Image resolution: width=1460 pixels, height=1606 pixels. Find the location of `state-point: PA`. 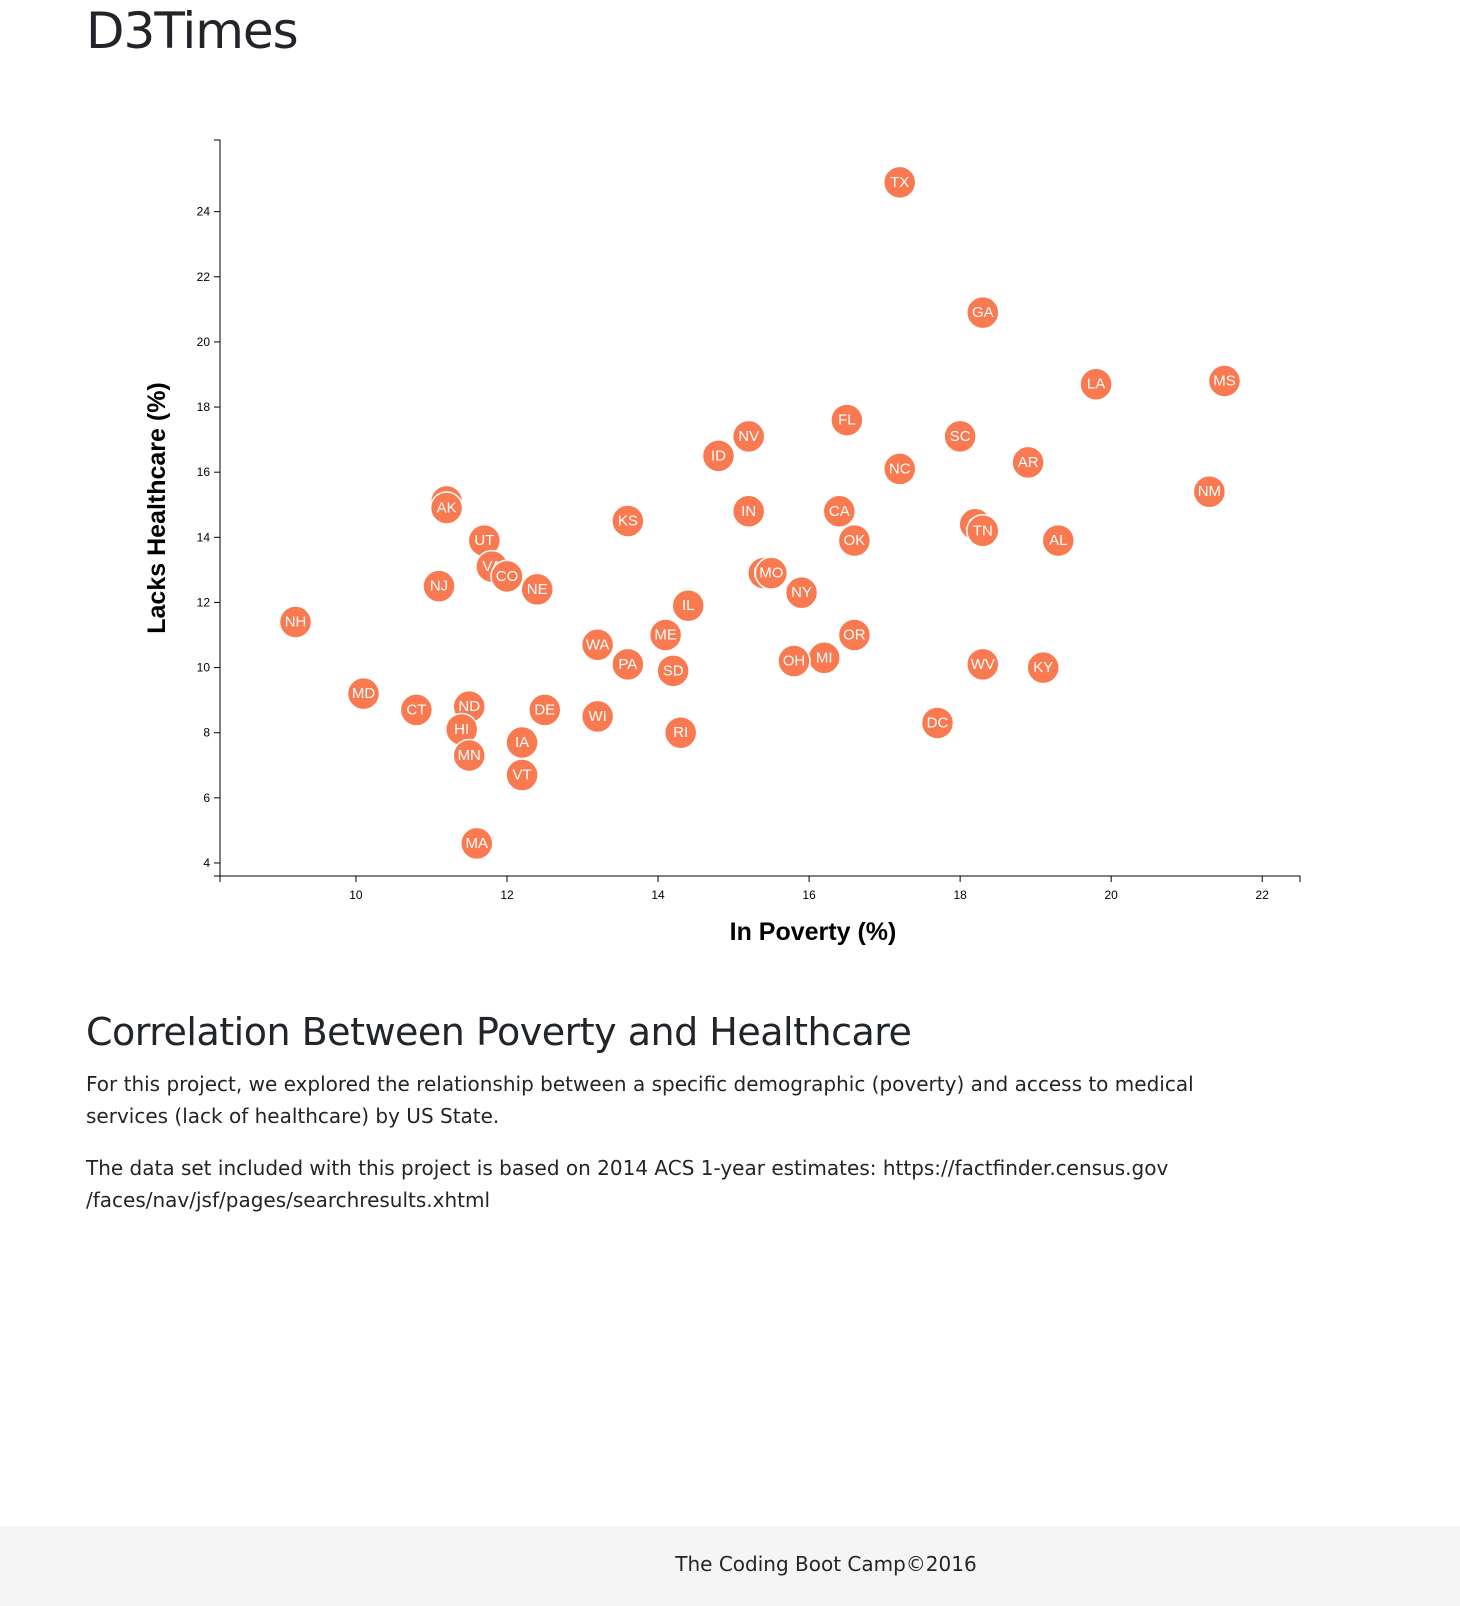

state-point: PA is located at coordinates (628, 664).